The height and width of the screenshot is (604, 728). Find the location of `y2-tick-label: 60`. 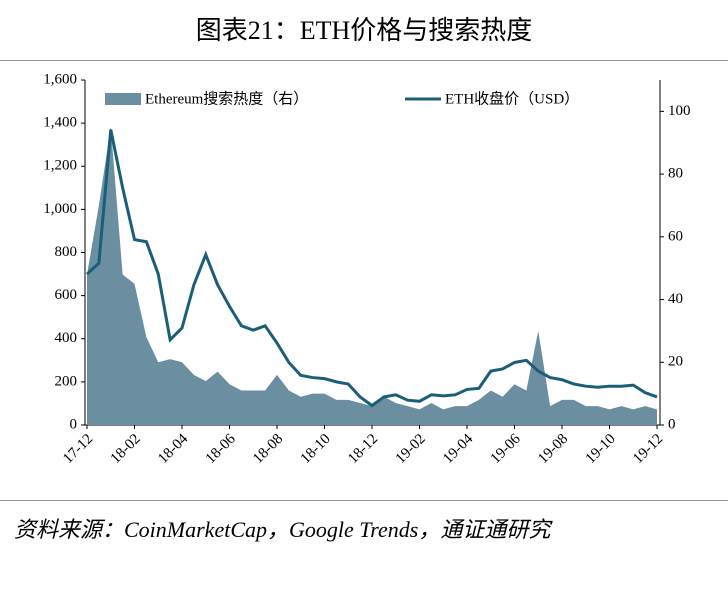

y2-tick-label: 60 is located at coordinates (675, 236).